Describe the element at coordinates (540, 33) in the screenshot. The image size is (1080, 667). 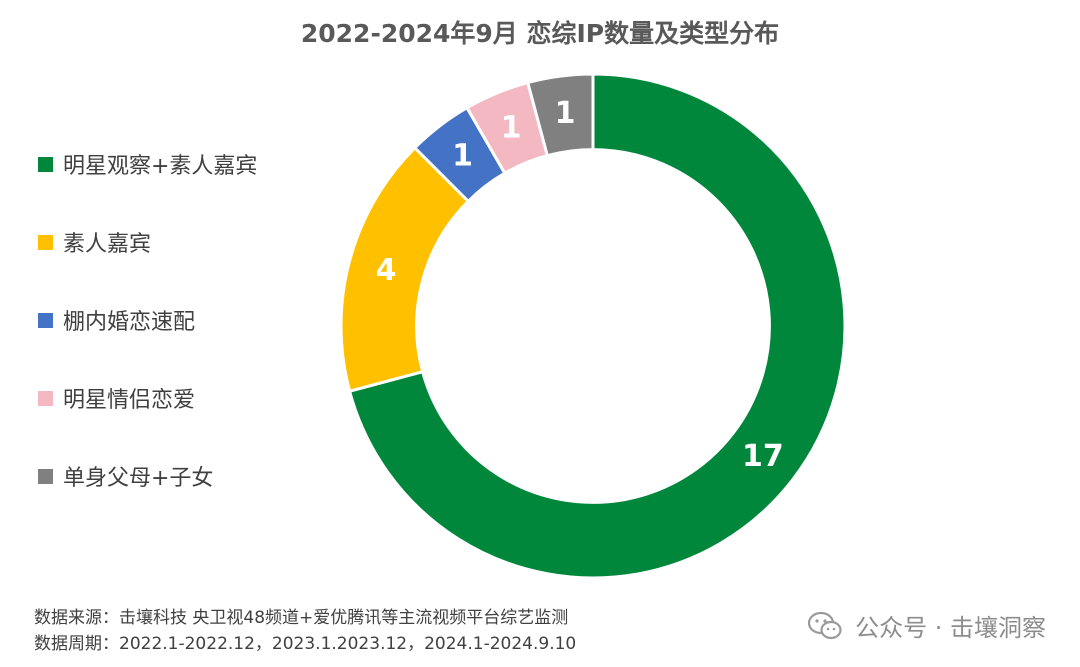
I see `chart-title: 2022-2024年9月 恋综IP数量及类型分布` at that location.